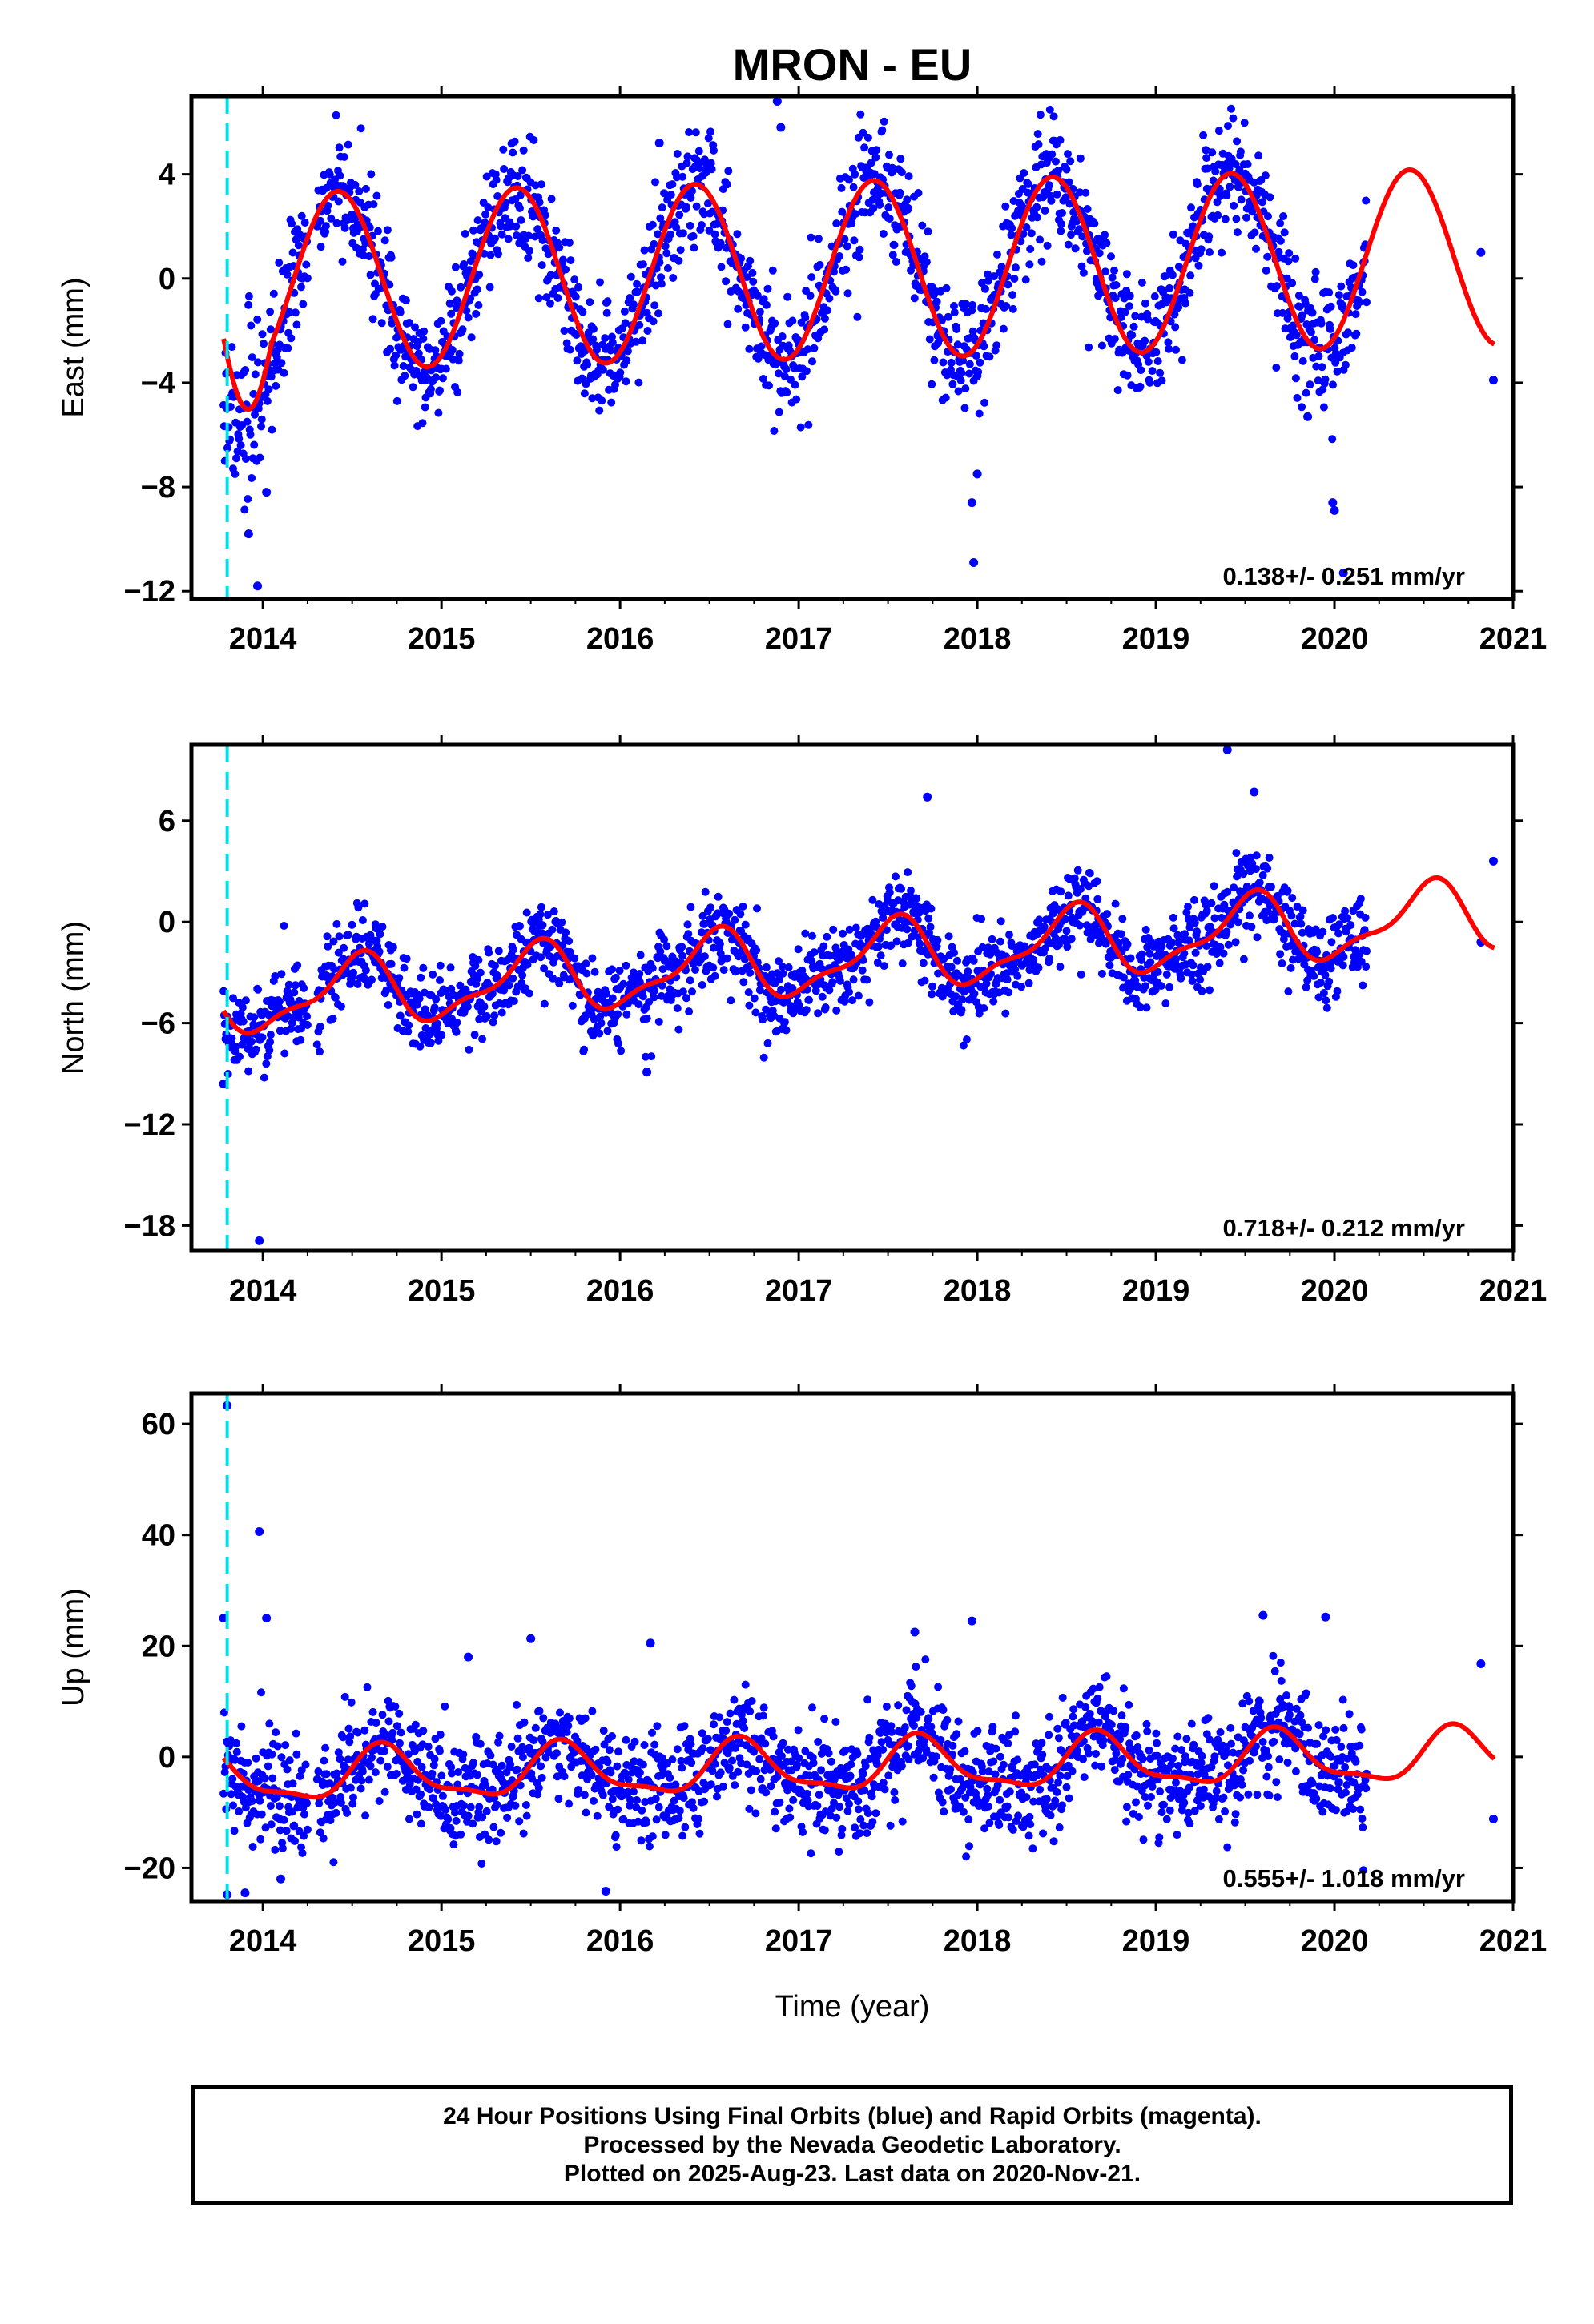 The width and height of the screenshot is (1594, 2324). What do you see at coordinates (158, 383) in the screenshot?
I see `east-y-tick-label: −4` at bounding box center [158, 383].